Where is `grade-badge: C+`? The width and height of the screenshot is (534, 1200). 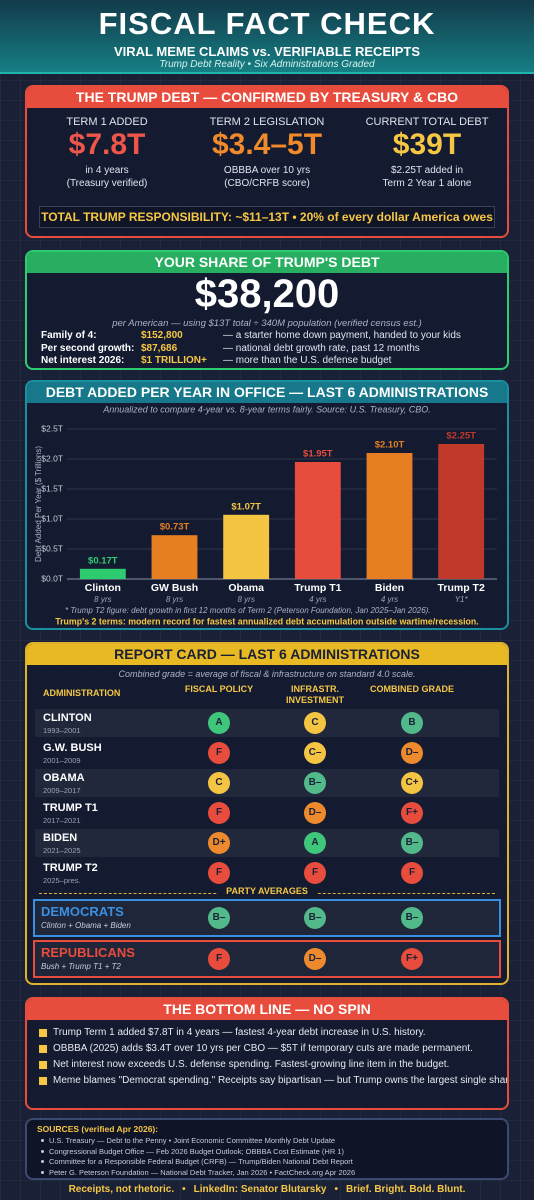 grade-badge: C+ is located at coordinates (412, 783).